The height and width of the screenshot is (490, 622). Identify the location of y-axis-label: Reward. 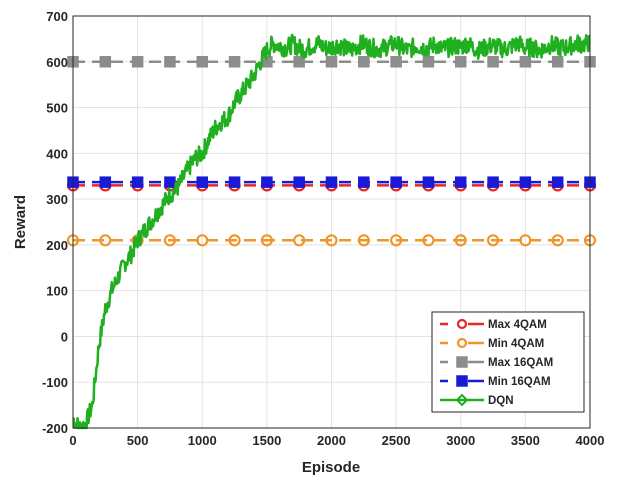
(20, 222).